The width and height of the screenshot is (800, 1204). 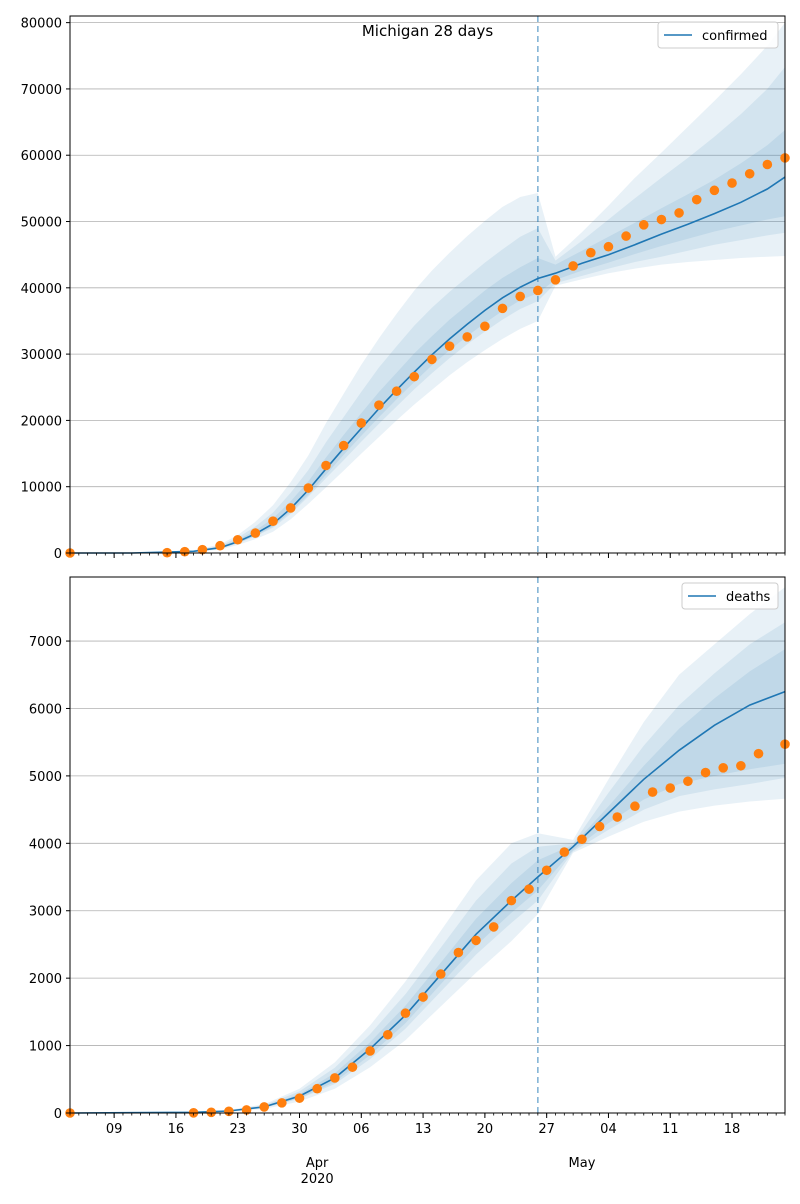 What do you see at coordinates (608, 1129) in the screenshot?
I see `x-tick-label: 04` at bounding box center [608, 1129].